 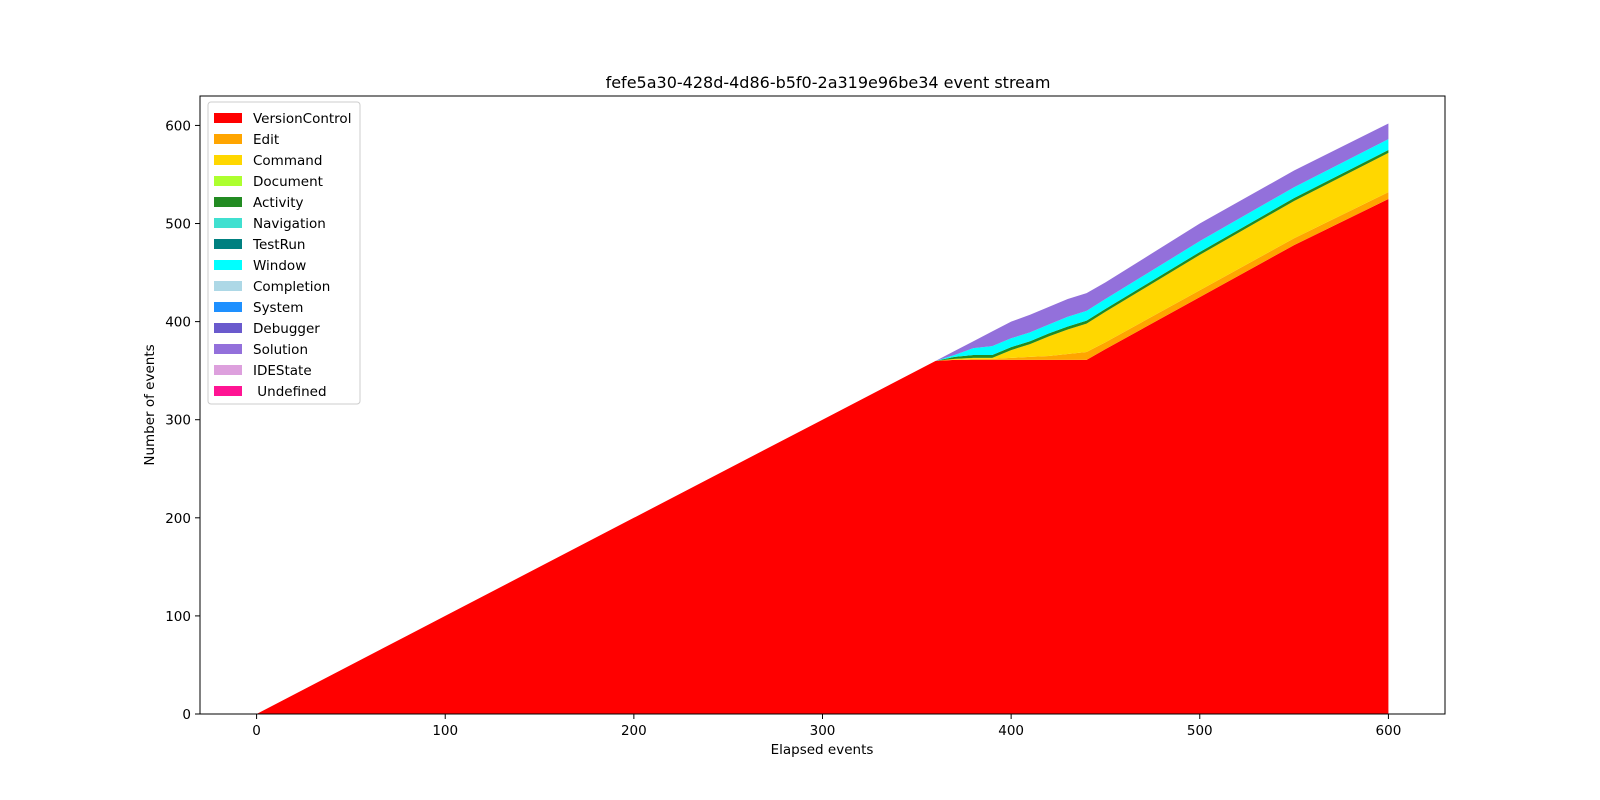 I want to click on legend-label: Navigation, so click(x=289, y=224).